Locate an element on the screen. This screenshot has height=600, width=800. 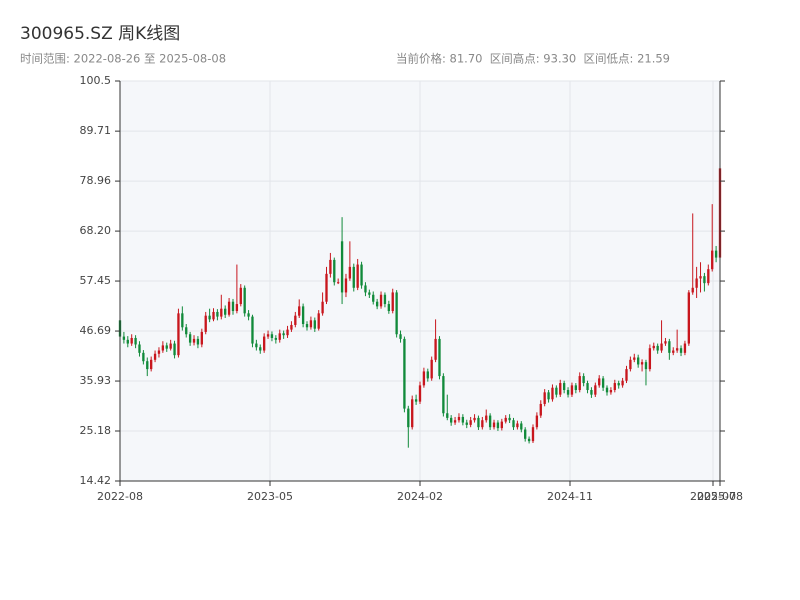
y-tick-label: 89.71 is located at coordinates (96, 130).